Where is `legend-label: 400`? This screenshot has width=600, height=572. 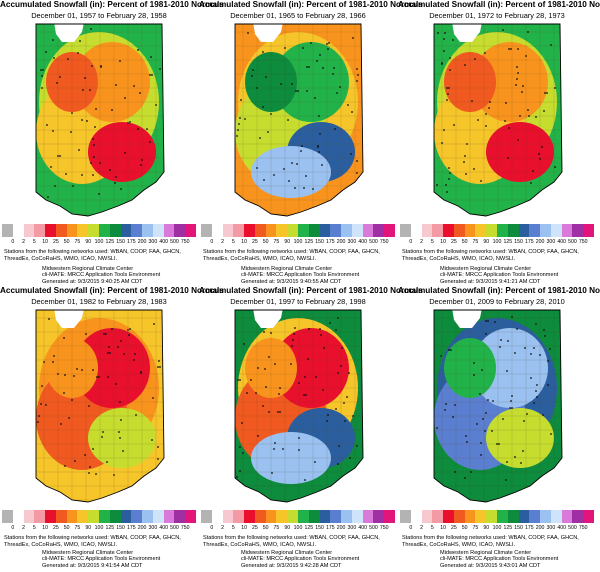
legend-label: 400 is located at coordinates (362, 528).